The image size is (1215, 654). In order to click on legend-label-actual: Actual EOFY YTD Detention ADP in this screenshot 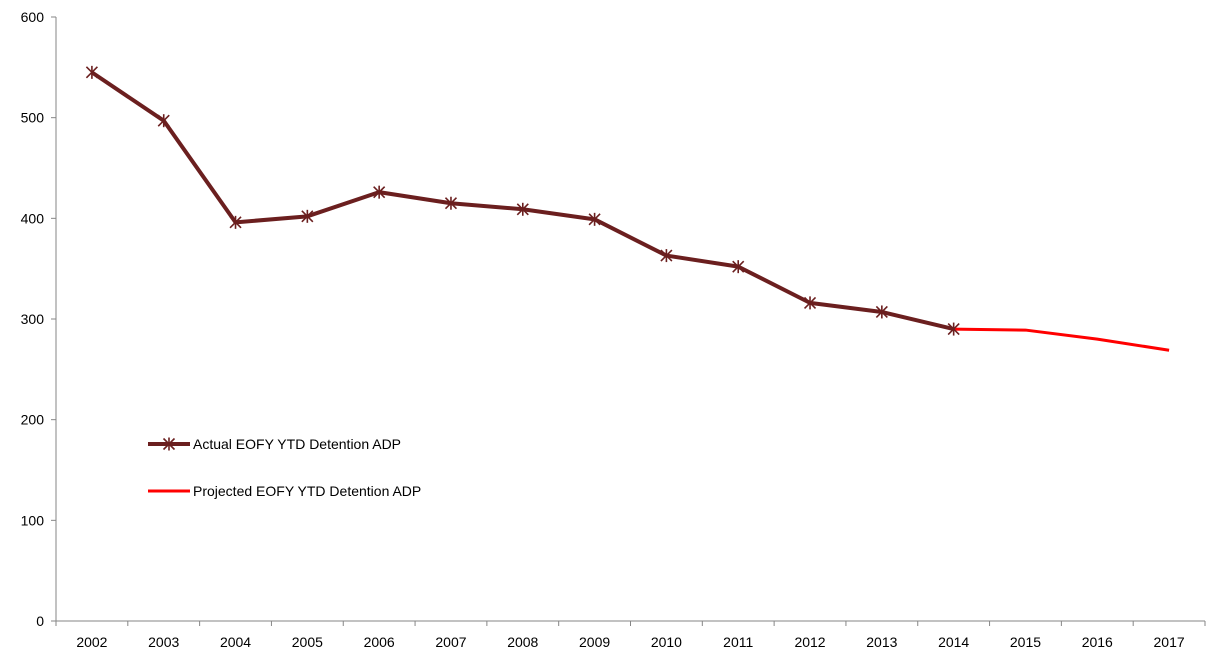, I will do `click(297, 444)`.